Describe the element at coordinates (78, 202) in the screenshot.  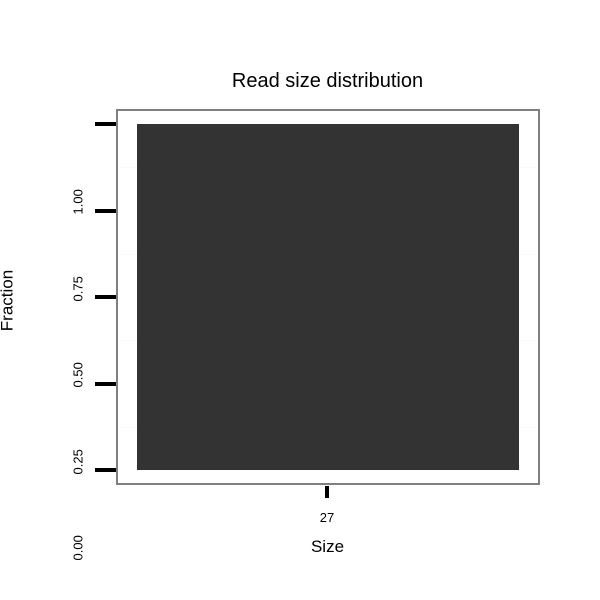
I see `y-tick-label: 1.00` at that location.